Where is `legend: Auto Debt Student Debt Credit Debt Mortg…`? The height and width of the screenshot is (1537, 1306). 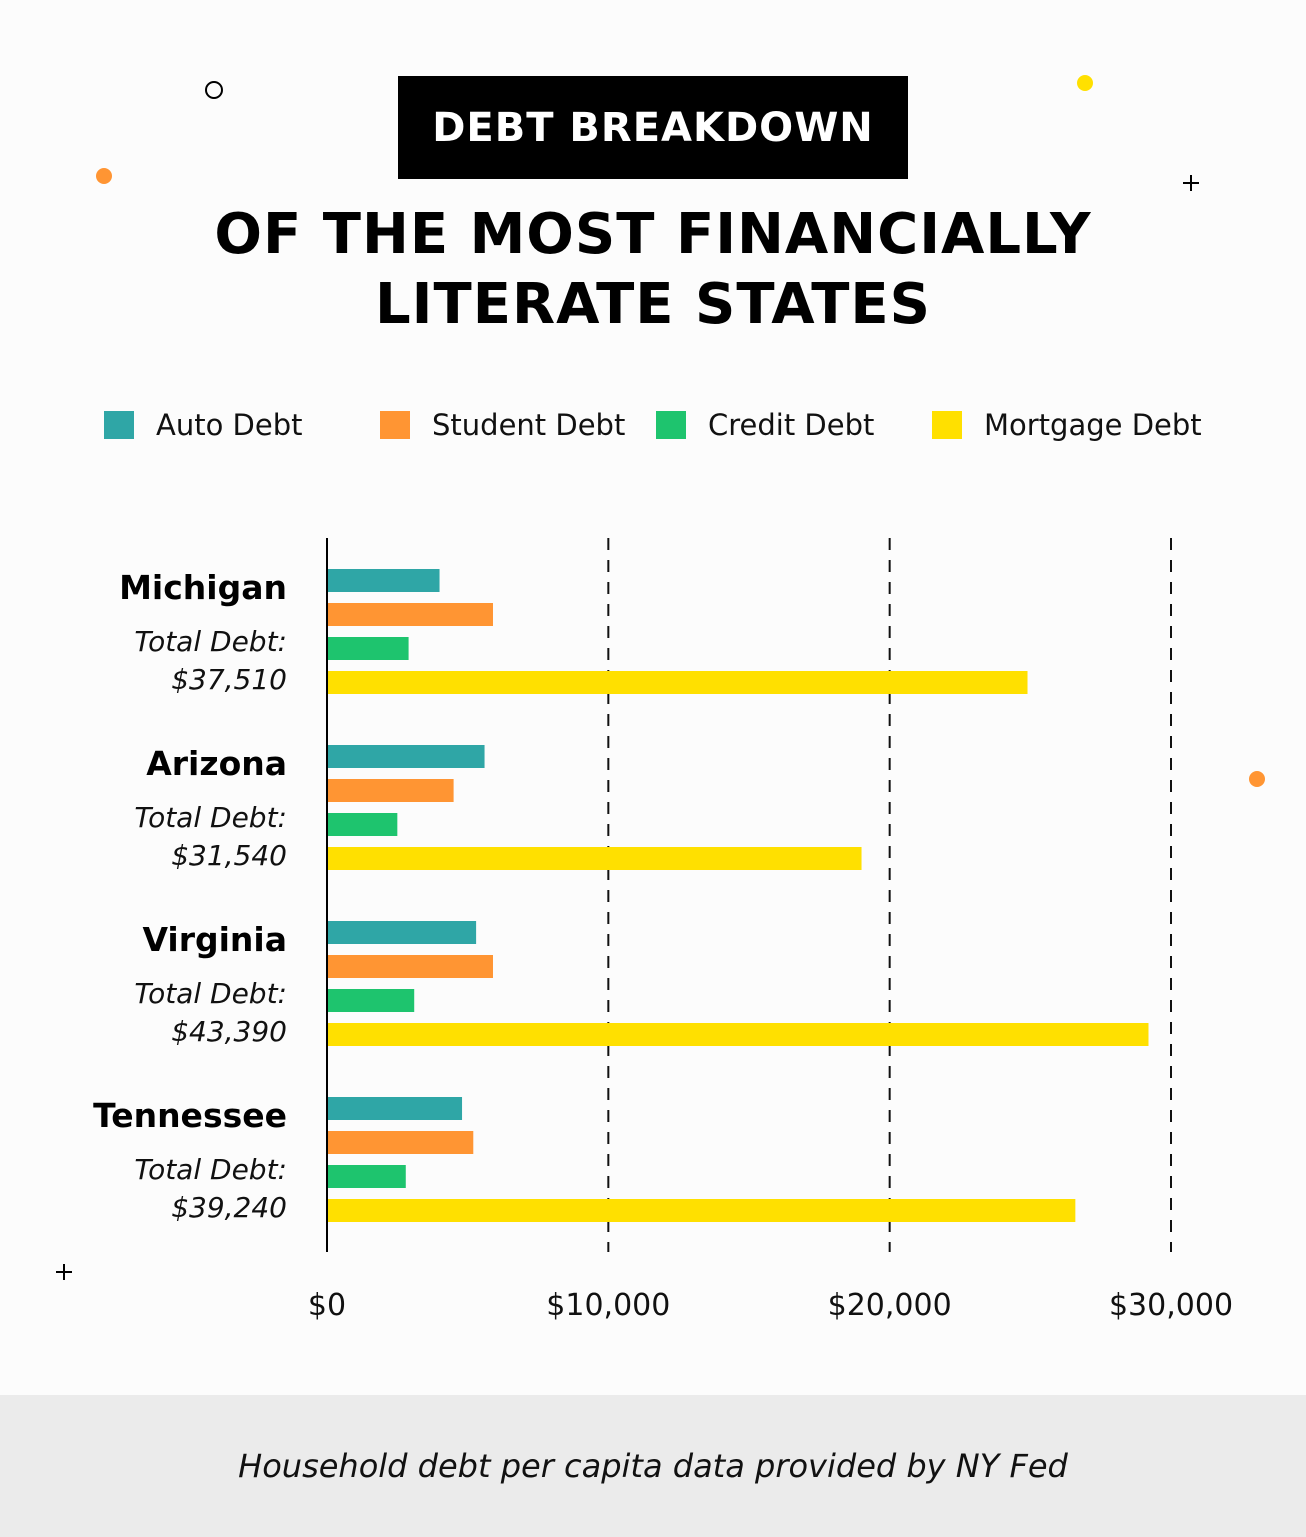 legend: Auto Debt Student Debt Credit Debt Mortg… is located at coordinates (653, 425).